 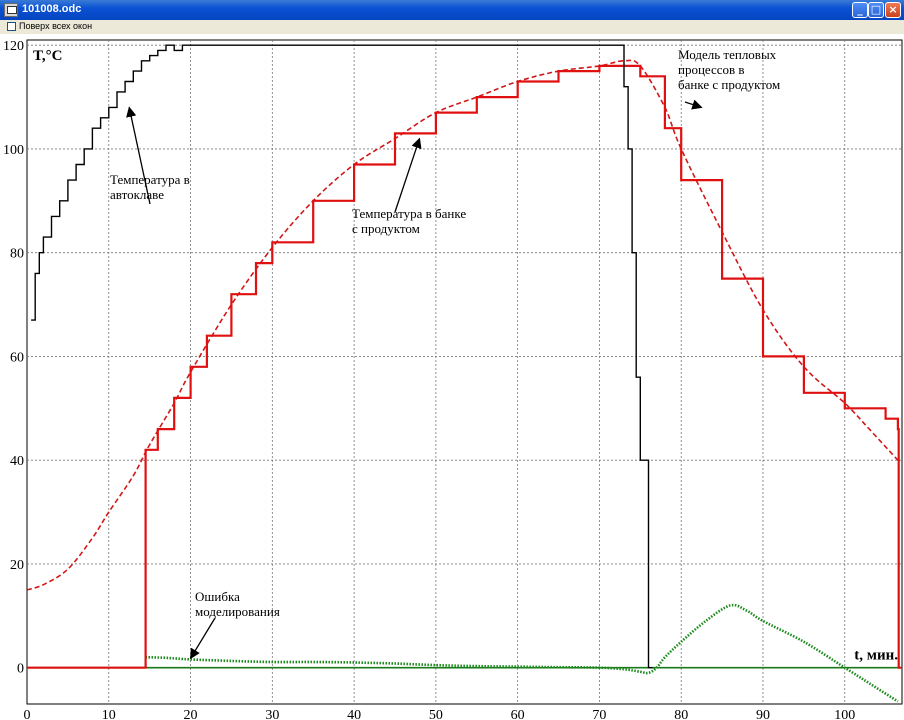 What do you see at coordinates (11, 26) in the screenshot?
I see `always-on-top-checkbox` at bounding box center [11, 26].